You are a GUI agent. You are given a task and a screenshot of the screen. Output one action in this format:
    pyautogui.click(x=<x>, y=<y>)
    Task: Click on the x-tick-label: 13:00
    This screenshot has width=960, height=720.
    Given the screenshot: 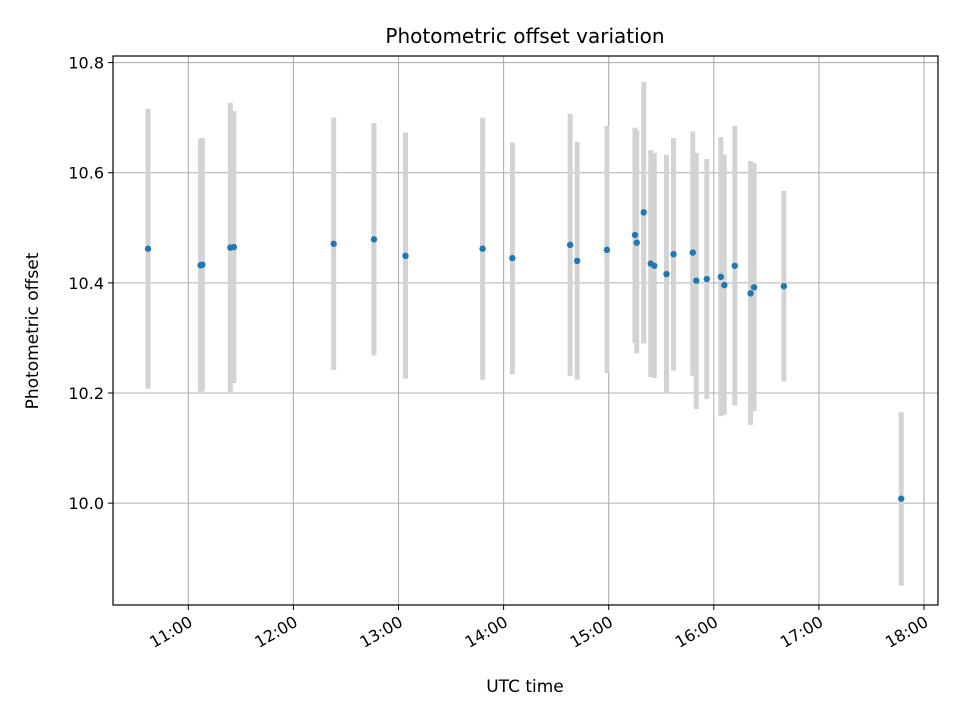 What is the action you would take?
    pyautogui.click(x=380, y=632)
    